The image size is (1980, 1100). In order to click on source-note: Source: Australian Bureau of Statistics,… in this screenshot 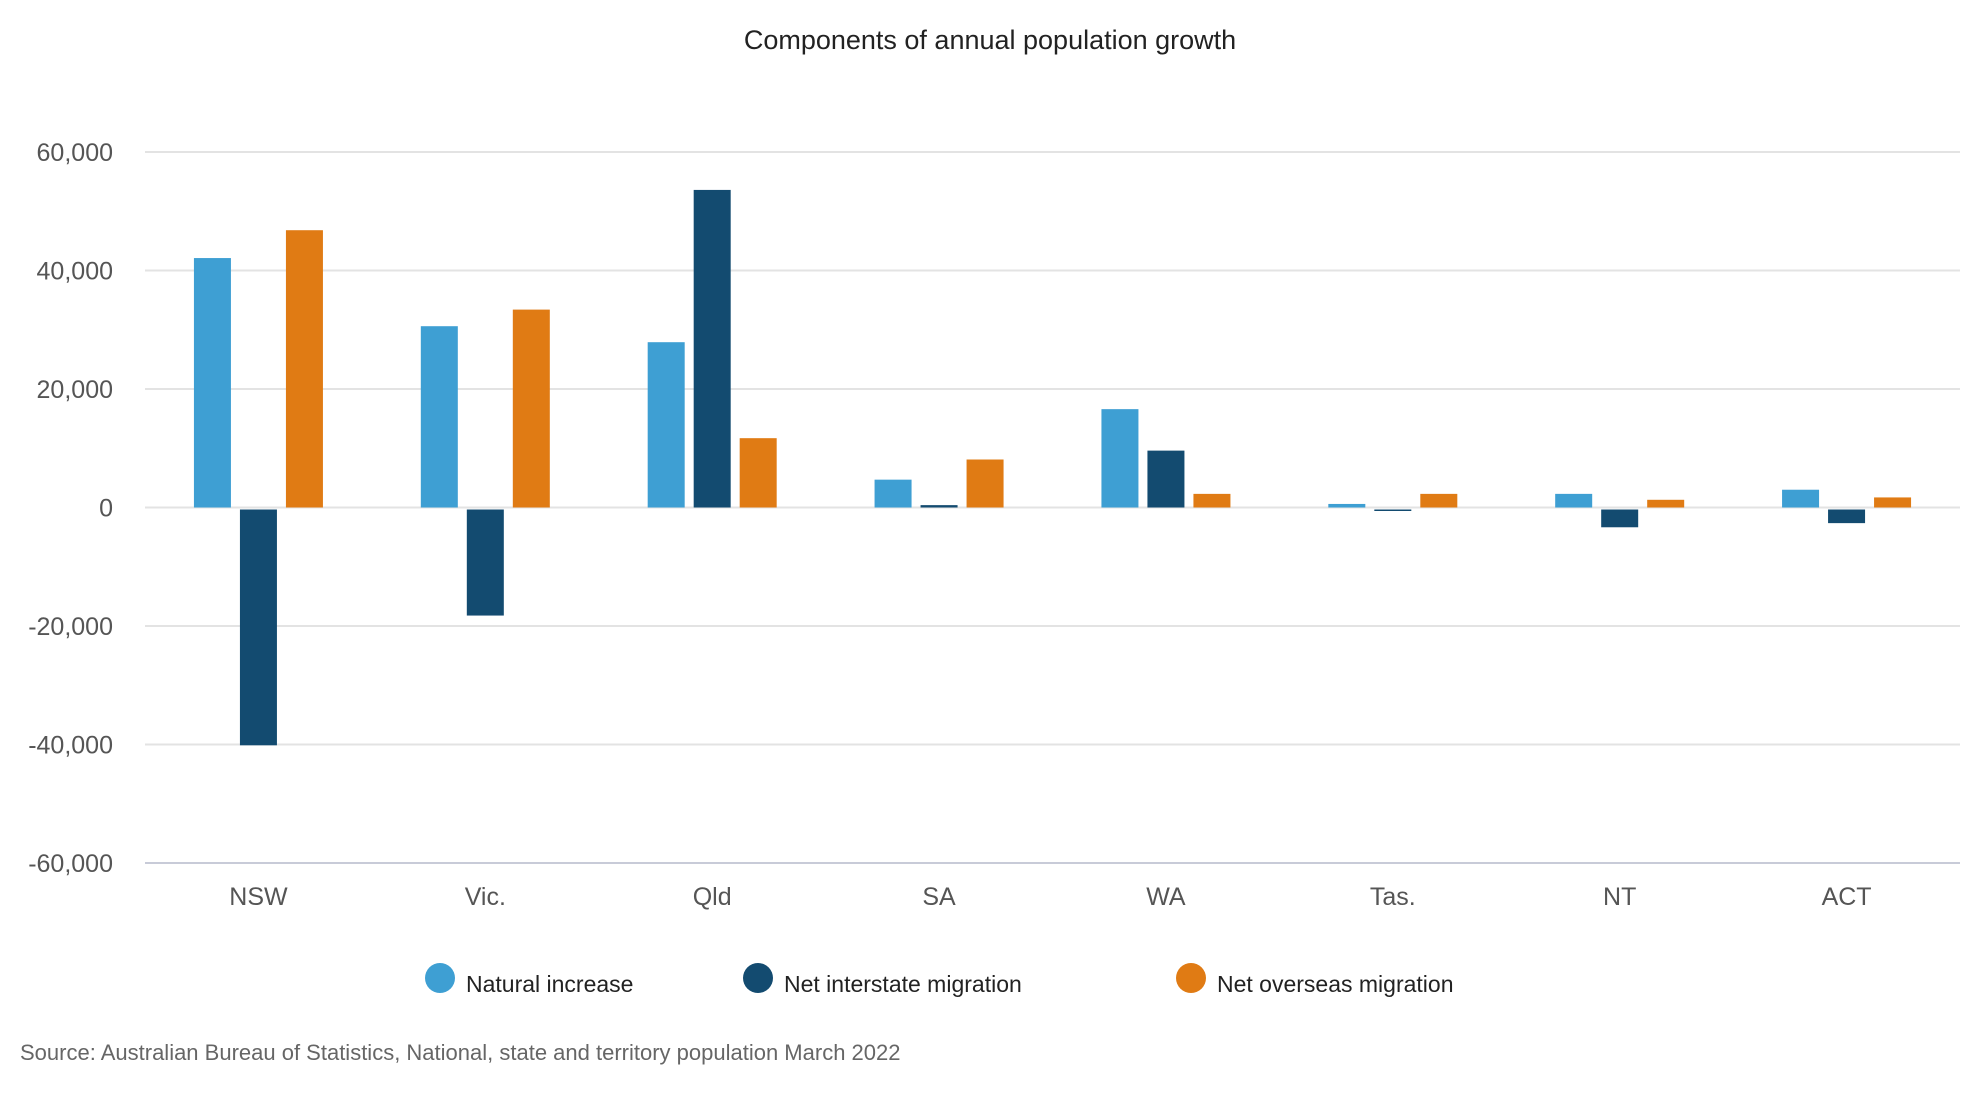, I will do `click(460, 1052)`.